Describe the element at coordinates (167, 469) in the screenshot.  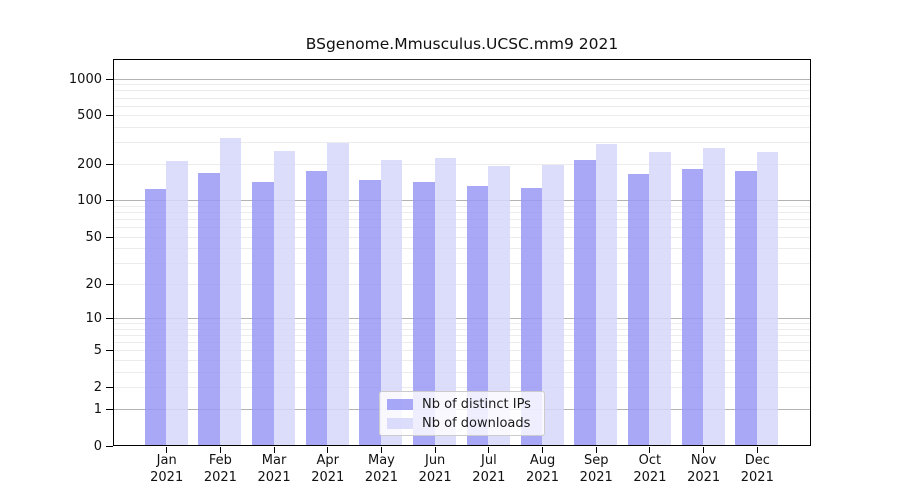
I see `x-tick-label: Jan 2021` at that location.